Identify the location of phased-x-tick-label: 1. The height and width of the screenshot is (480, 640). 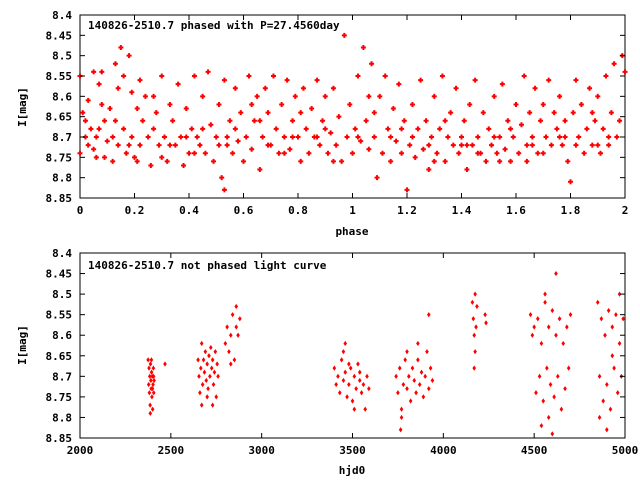
(352, 210).